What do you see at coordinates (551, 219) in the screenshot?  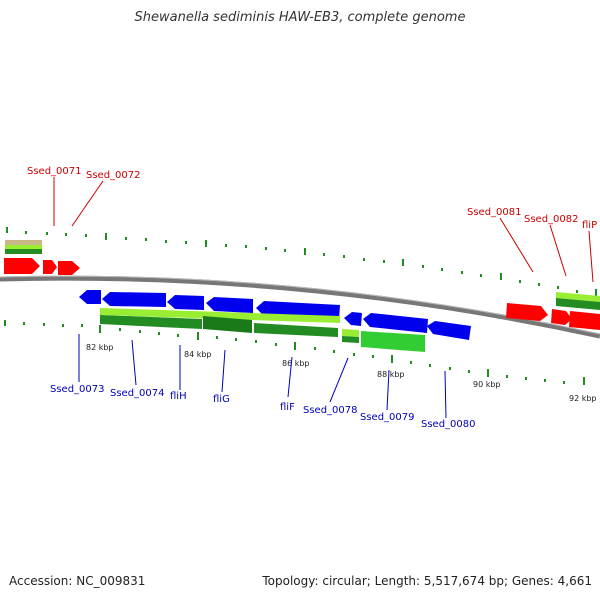 I see `gene-label: Ssed_0082` at bounding box center [551, 219].